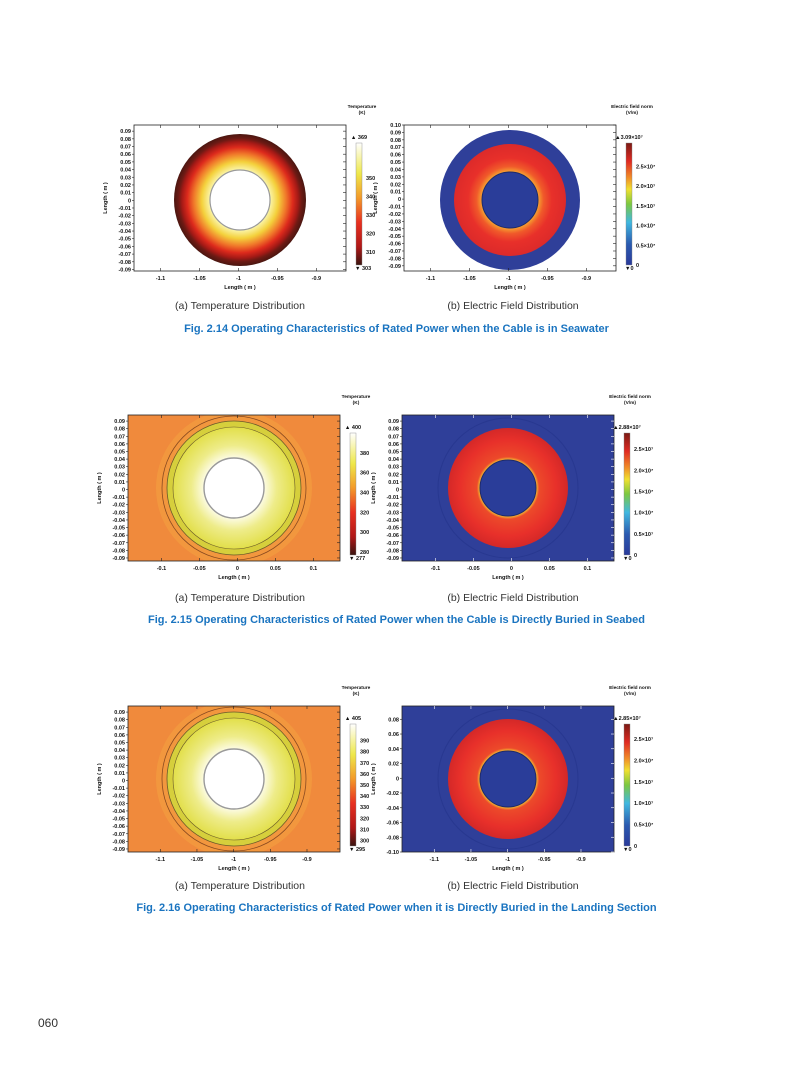 The image size is (793, 1077). Describe the element at coordinates (395, 126) in the screenshot. I see `y-tick-label: 0.10` at that location.